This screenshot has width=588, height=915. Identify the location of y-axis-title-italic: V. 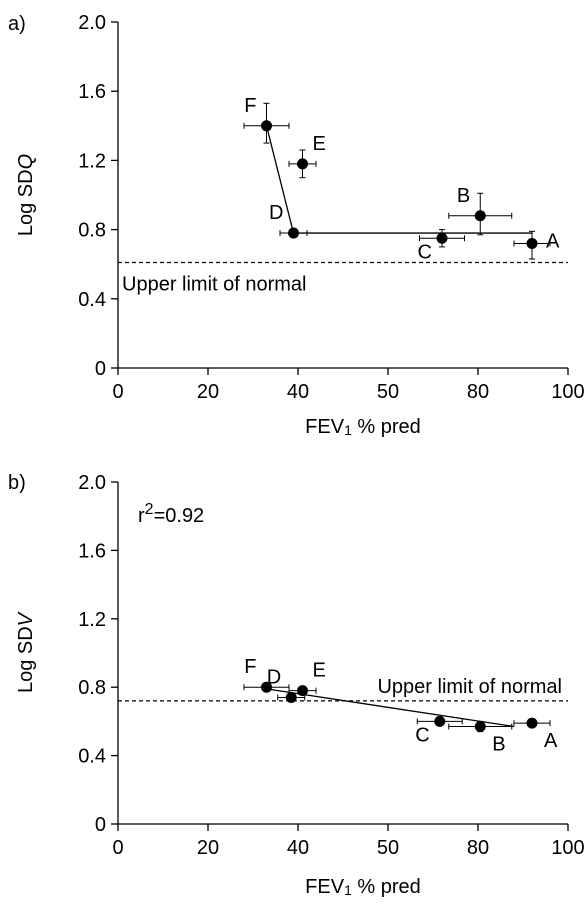
(26, 618).